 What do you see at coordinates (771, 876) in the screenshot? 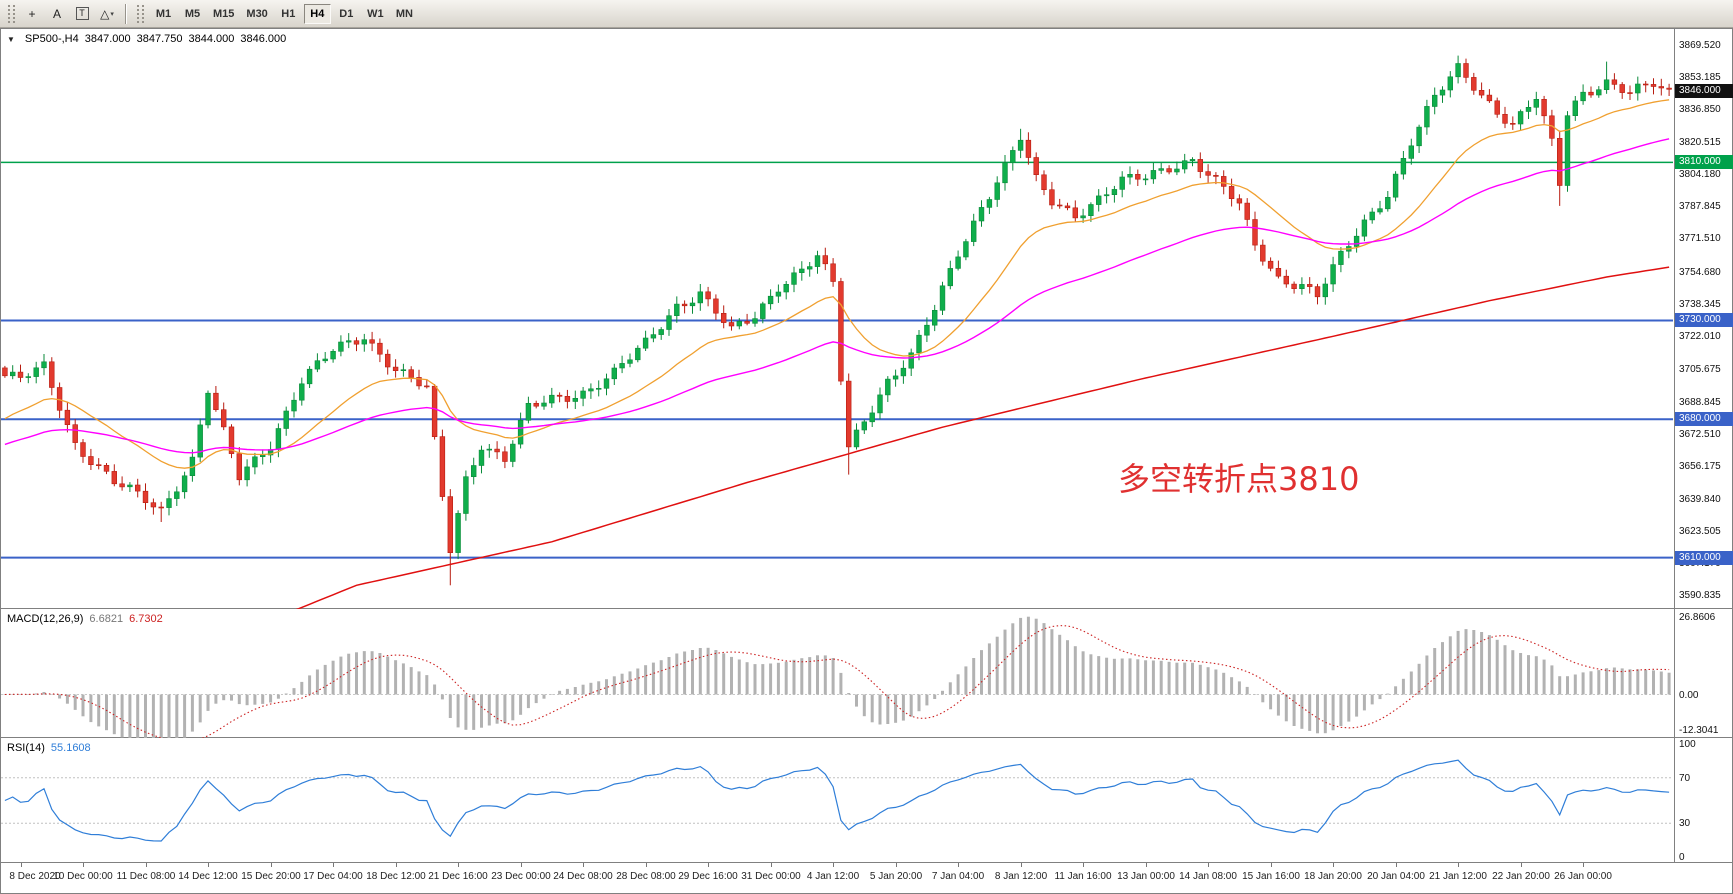
I see `time-axis-label: 31 Dec 00:00` at bounding box center [771, 876].